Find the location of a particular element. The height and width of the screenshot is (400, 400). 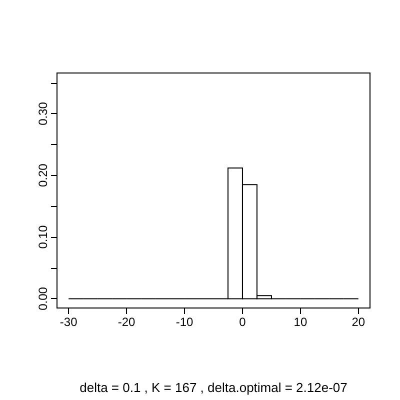

x-axis-title: delta = 0.1 , K = 167 , delta.optimal = 2.12e-07 is located at coordinates (214, 387).